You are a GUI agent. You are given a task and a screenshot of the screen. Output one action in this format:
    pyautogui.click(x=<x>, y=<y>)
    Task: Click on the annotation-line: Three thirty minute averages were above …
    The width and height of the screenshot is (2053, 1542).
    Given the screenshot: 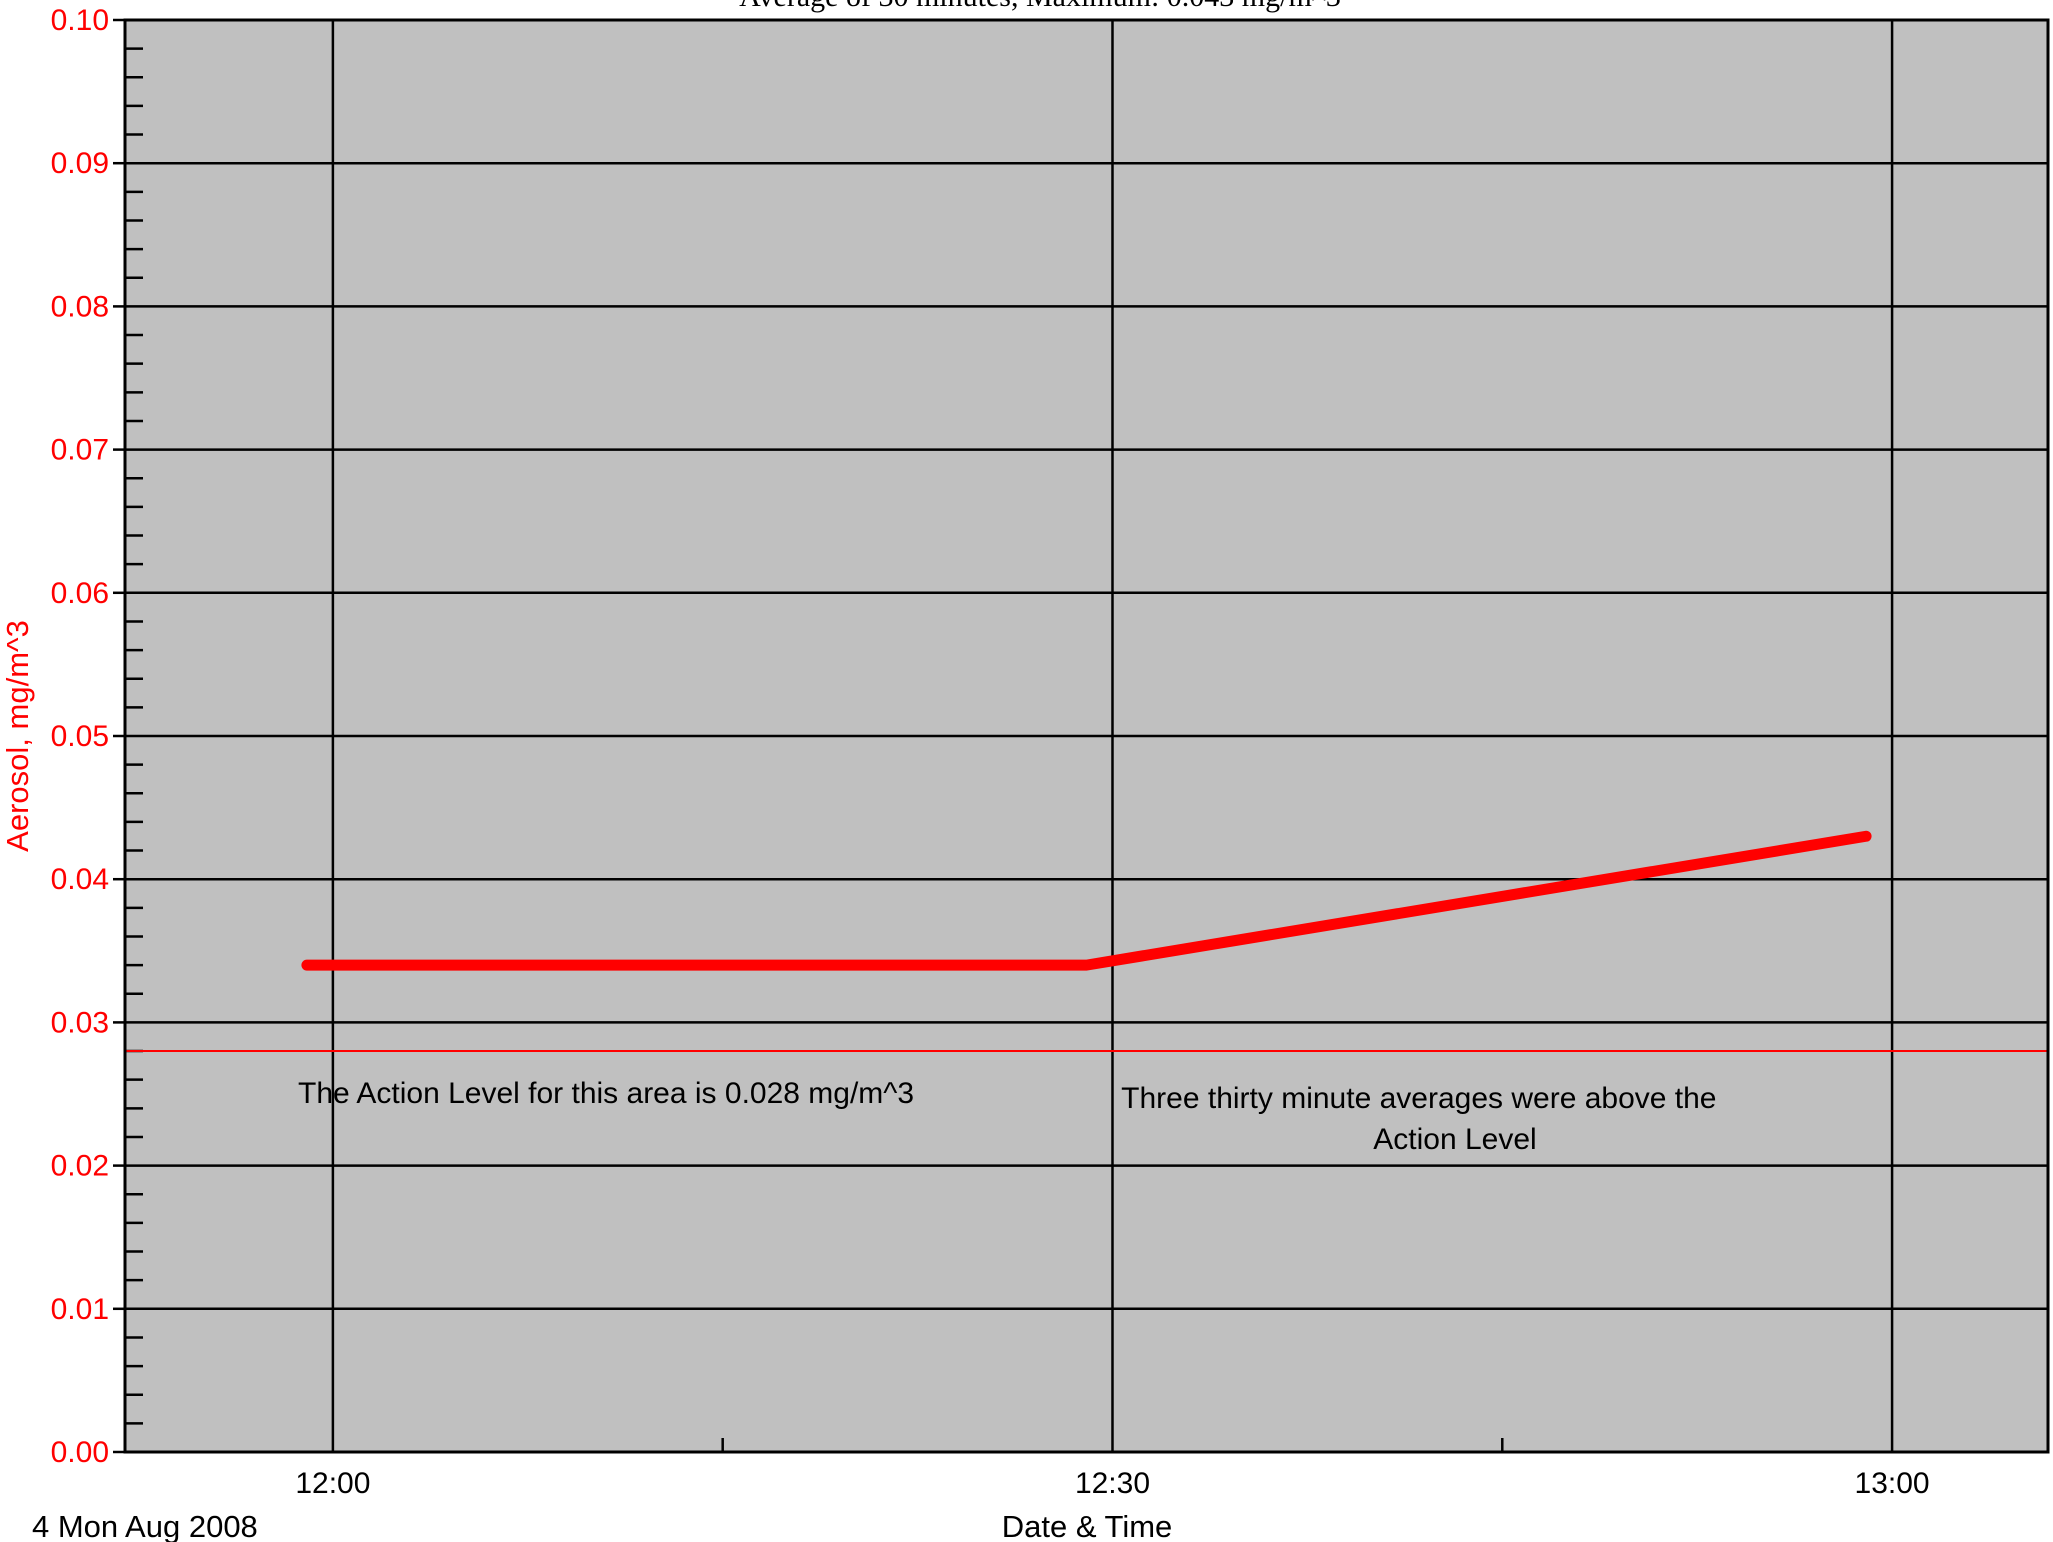 What is the action you would take?
    pyautogui.click(x=1418, y=1098)
    